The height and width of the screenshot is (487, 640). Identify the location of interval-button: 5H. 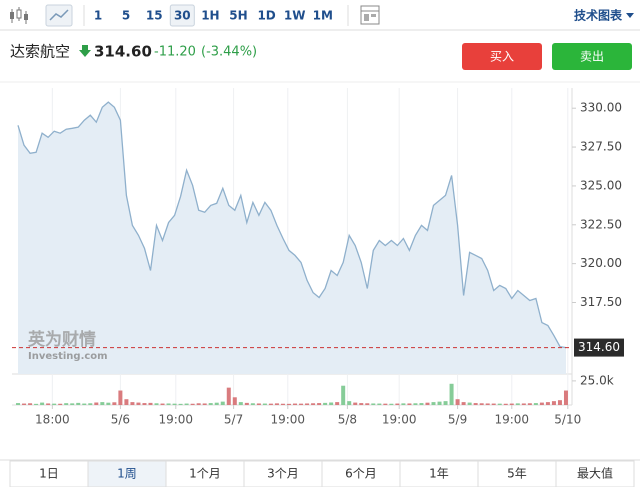
(238, 16).